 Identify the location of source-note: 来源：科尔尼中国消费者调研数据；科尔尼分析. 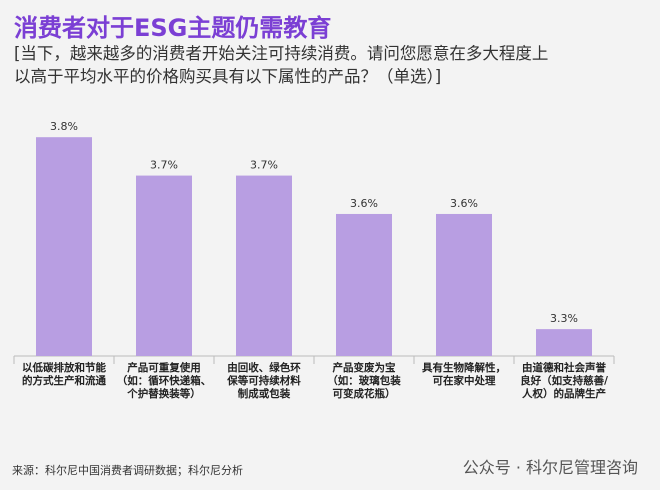
(127, 470).